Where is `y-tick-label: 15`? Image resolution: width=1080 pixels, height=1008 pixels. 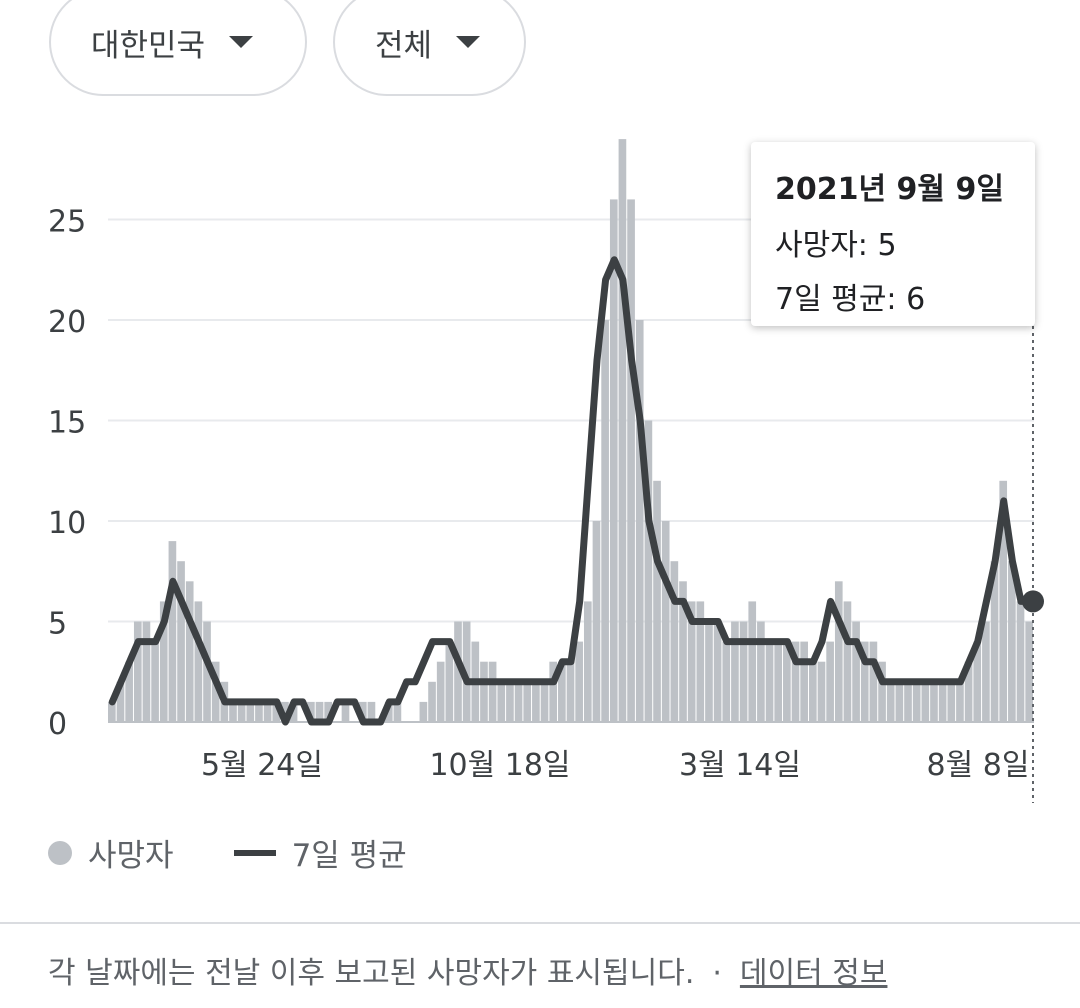
y-tick-label: 15 is located at coordinates (67, 423).